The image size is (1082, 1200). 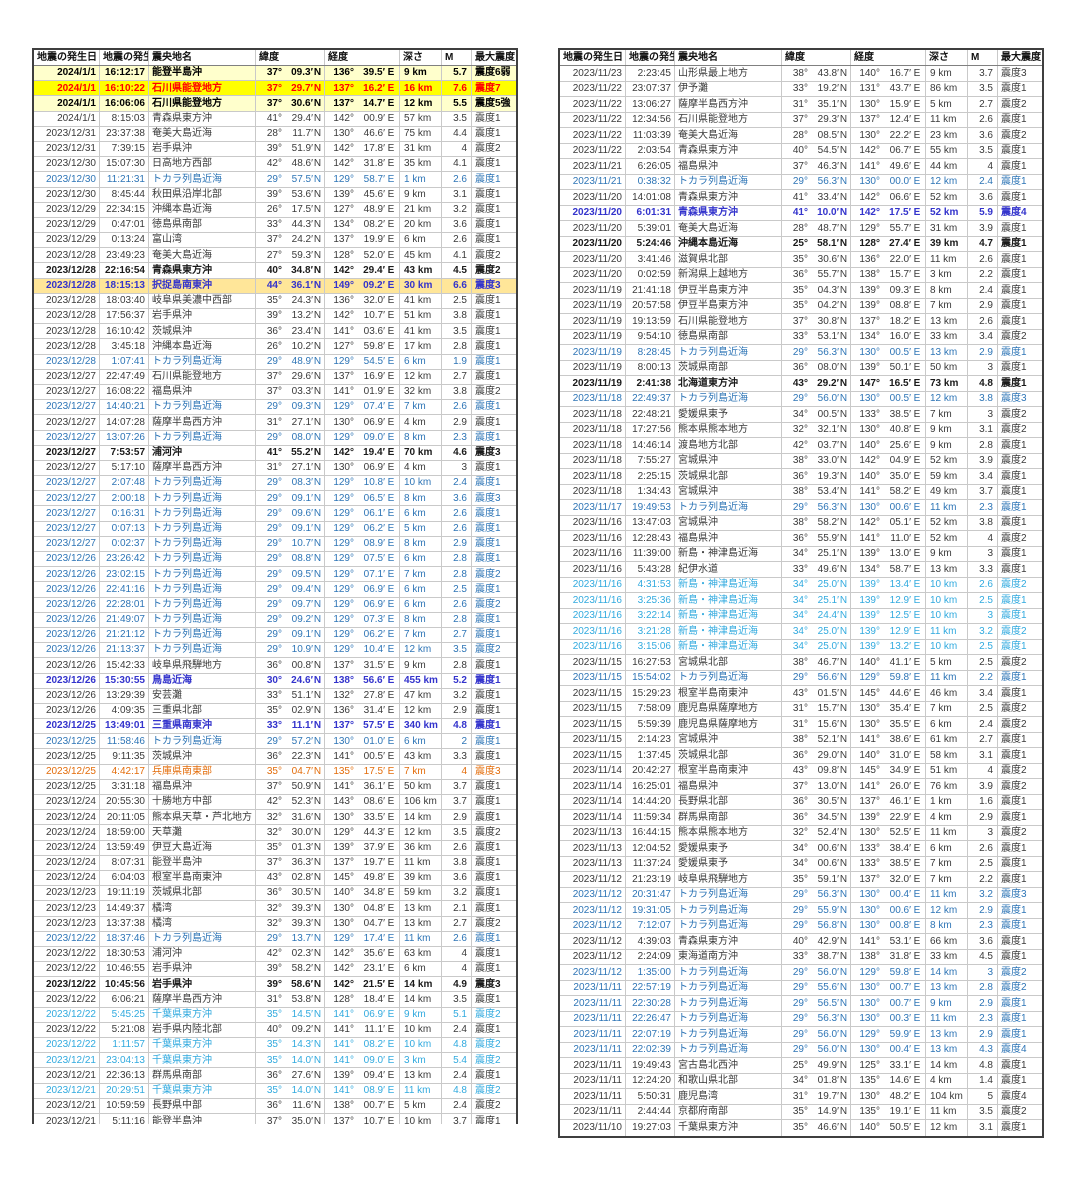 What do you see at coordinates (816, 1065) in the screenshot?
I see `cell-latitude: 25° 49.9′ N` at bounding box center [816, 1065].